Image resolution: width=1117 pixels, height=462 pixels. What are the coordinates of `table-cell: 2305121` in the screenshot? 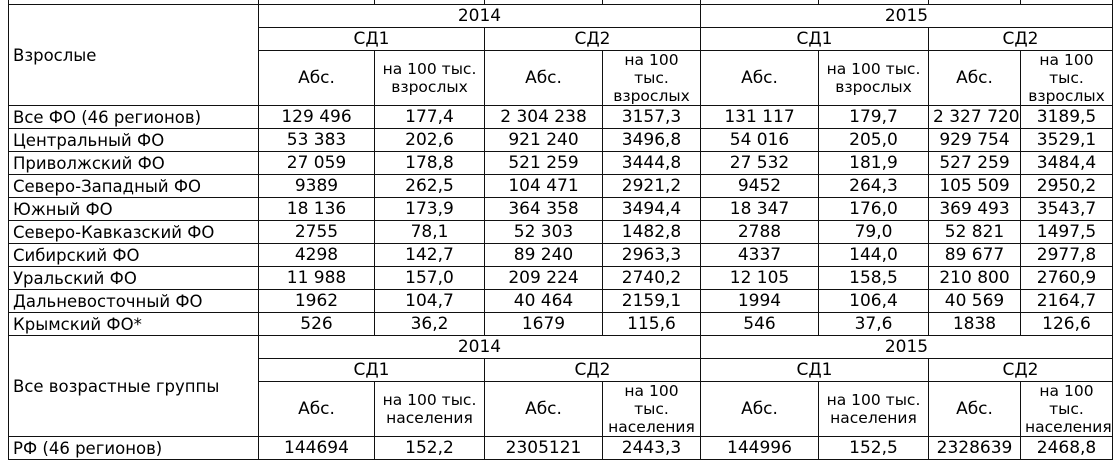 It's located at (543, 448).